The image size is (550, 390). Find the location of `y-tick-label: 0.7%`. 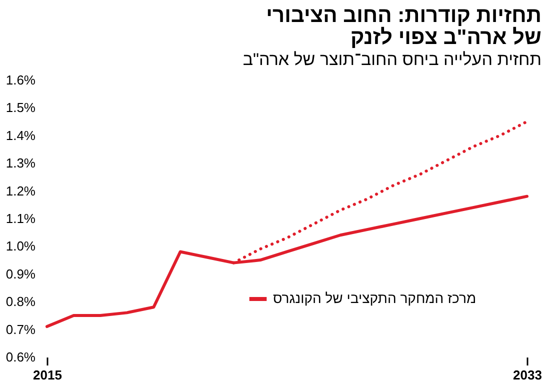

y-tick-label: 0.7% is located at coordinates (21, 329).